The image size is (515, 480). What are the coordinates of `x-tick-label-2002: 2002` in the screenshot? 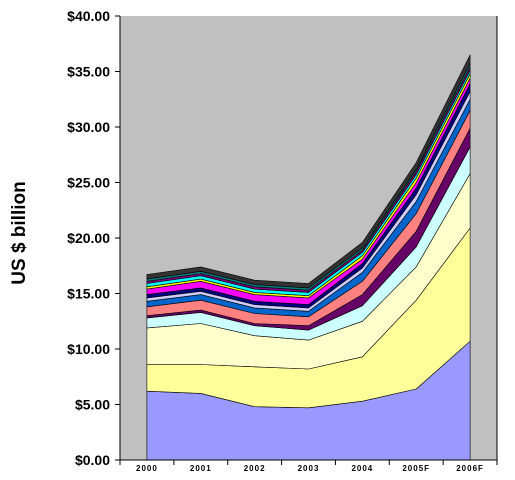 It's located at (255, 468).